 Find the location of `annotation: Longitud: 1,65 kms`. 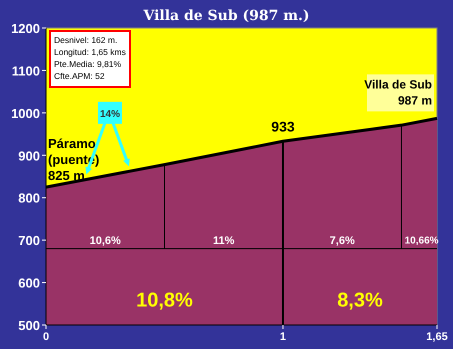

annotation: Longitud: 1,65 kms is located at coordinates (90, 52).